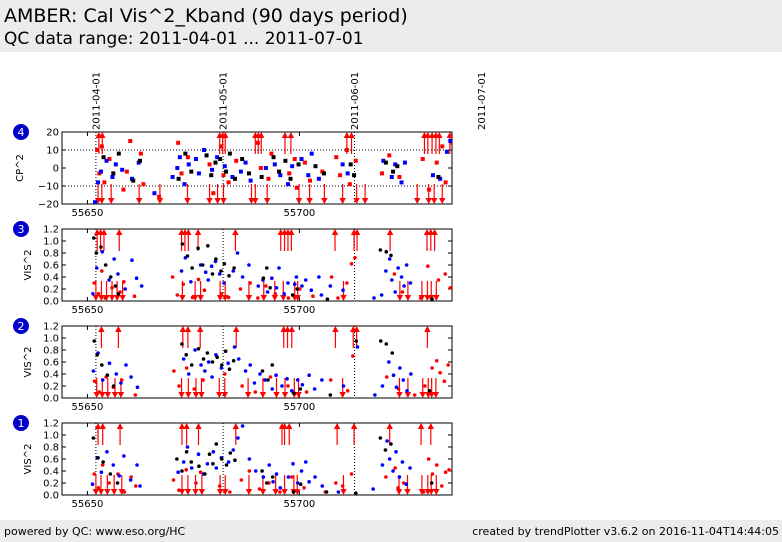 The height and width of the screenshot is (542, 782). What do you see at coordinates (51, 375) in the screenshot?
I see `y-tick-label: 0.4` at bounding box center [51, 375].